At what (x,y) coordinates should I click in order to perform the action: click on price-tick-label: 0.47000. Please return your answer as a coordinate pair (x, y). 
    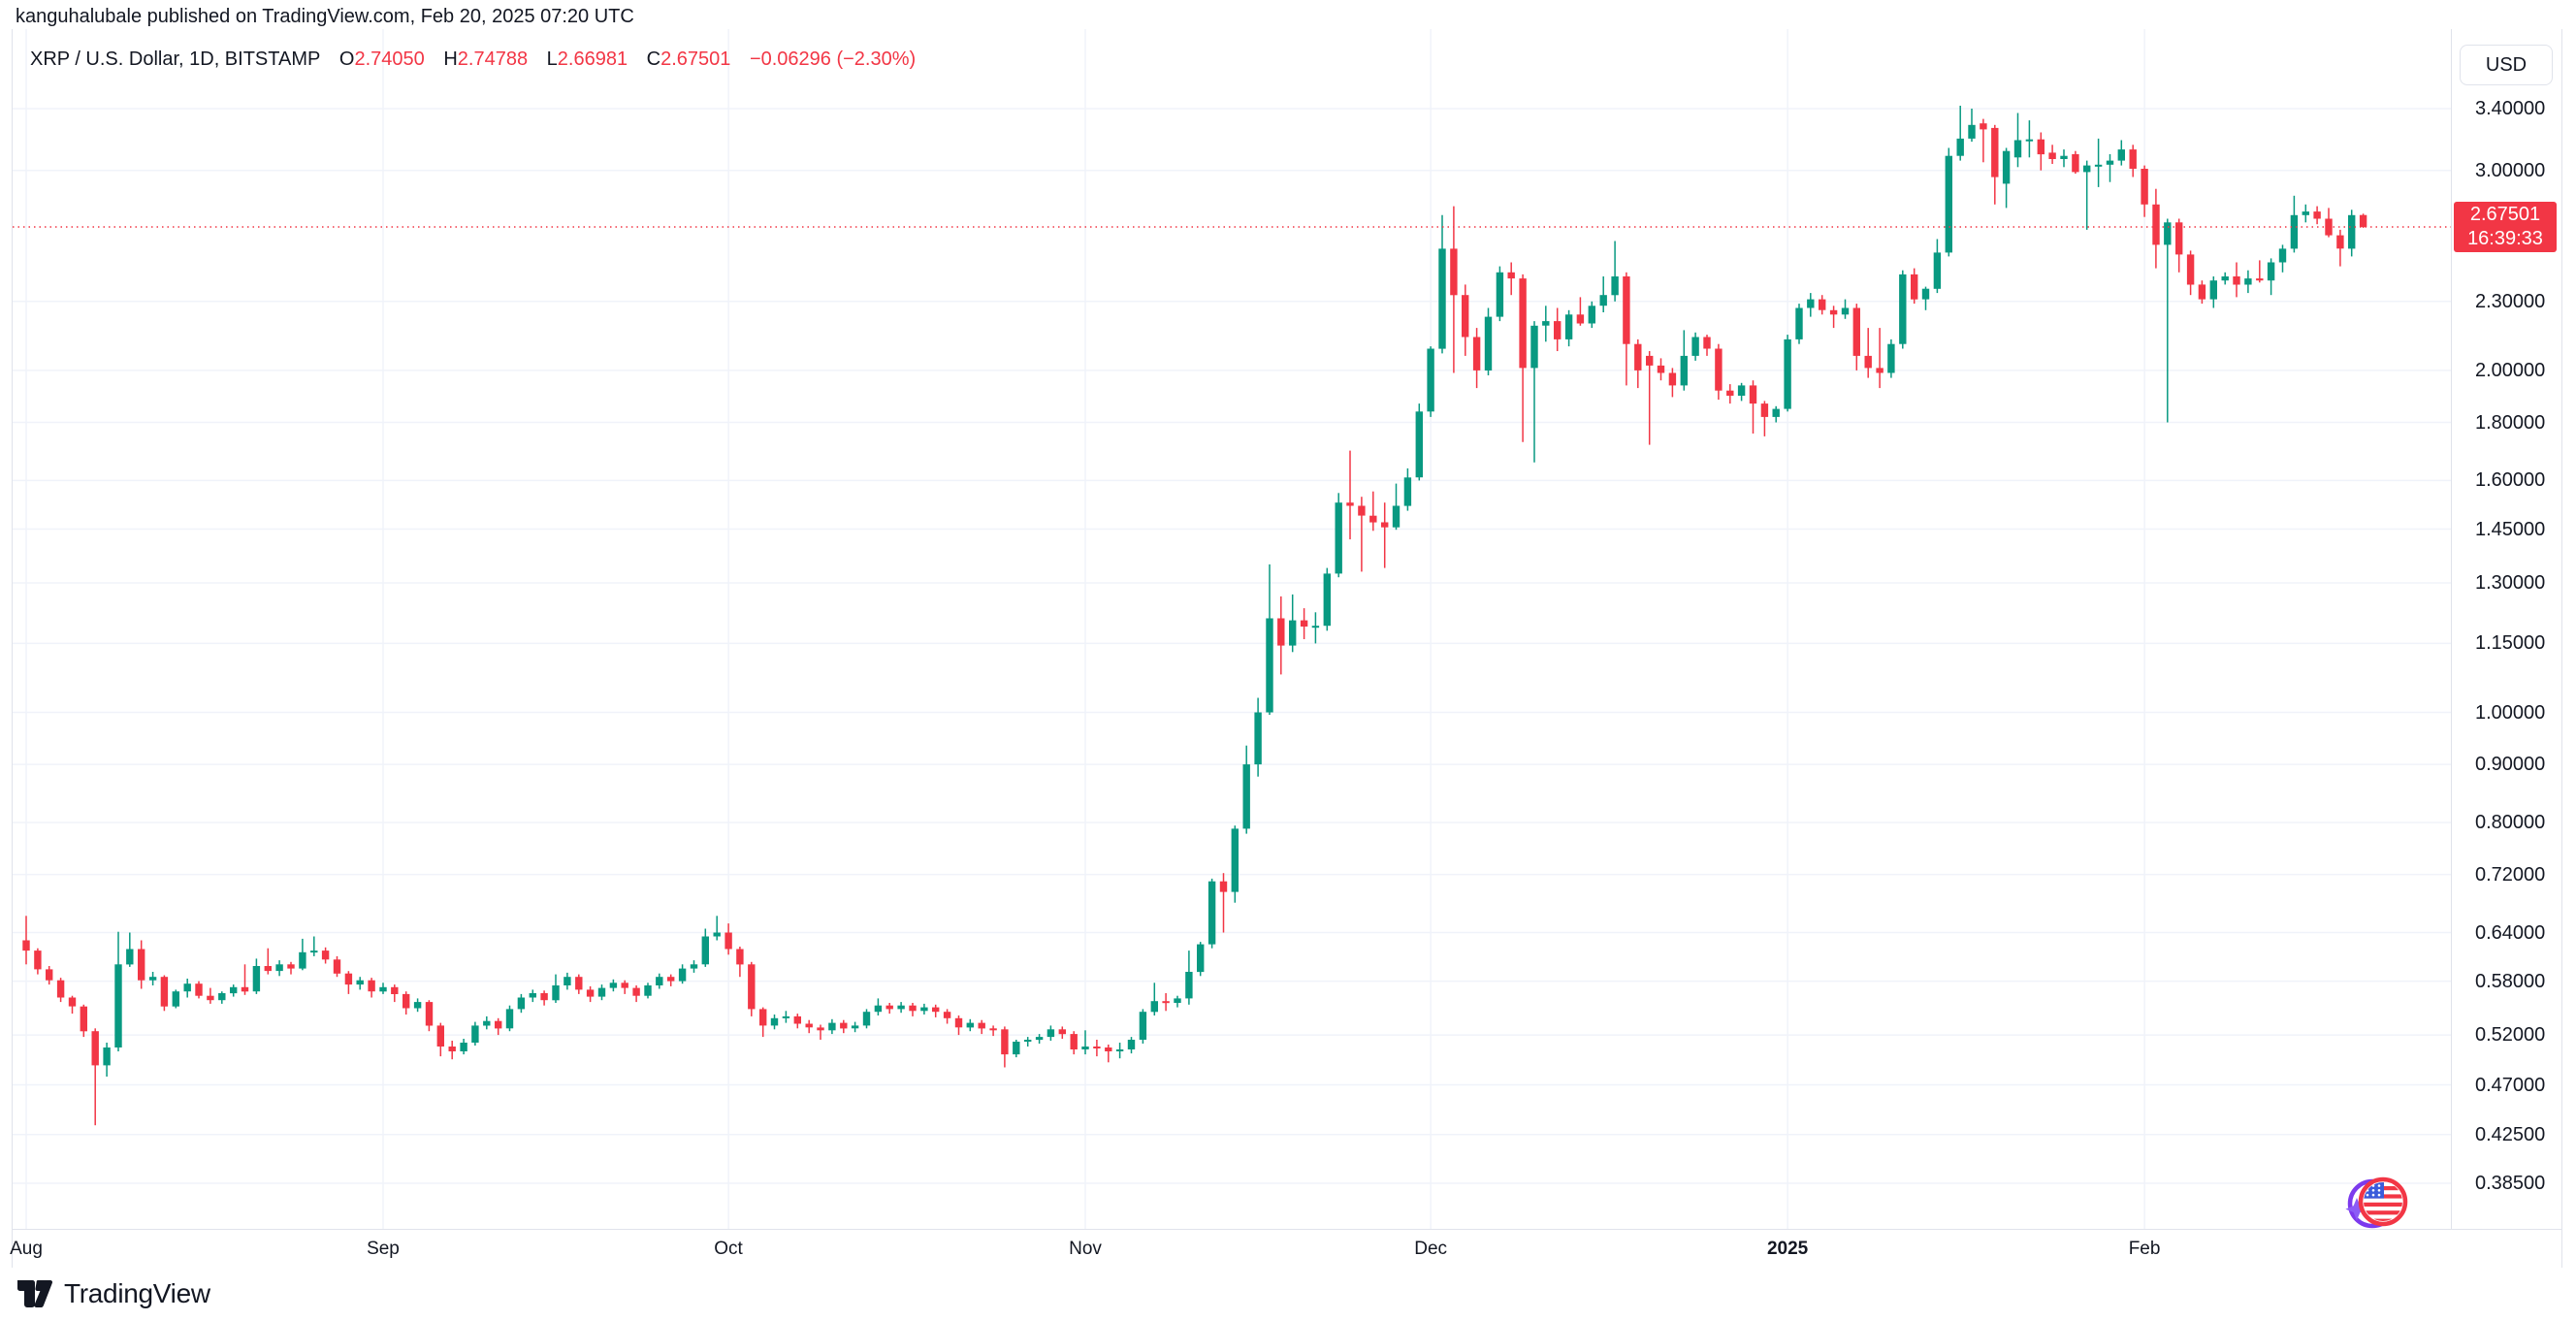
    Looking at the image, I should click on (2510, 1085).